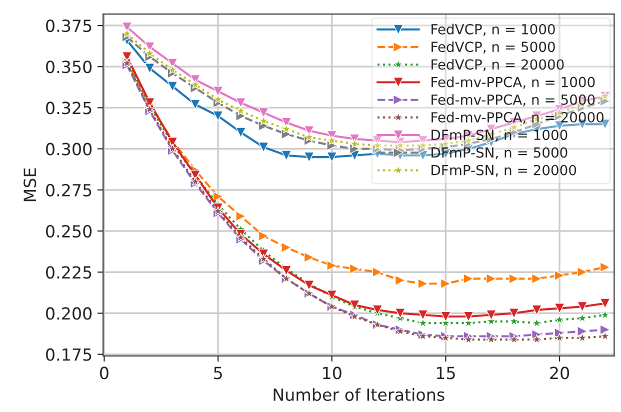 This screenshot has height=412, width=621. I want to click on legend-label: Fed-mv-PPCA, n = 5000, so click(513, 100).